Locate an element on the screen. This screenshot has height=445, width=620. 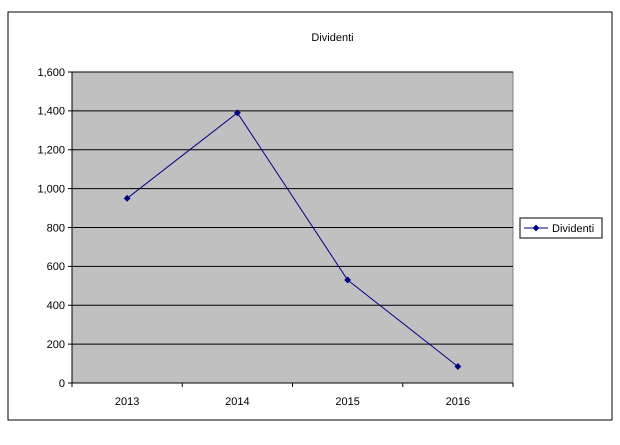
legend-label: Dividenti is located at coordinates (573, 228).